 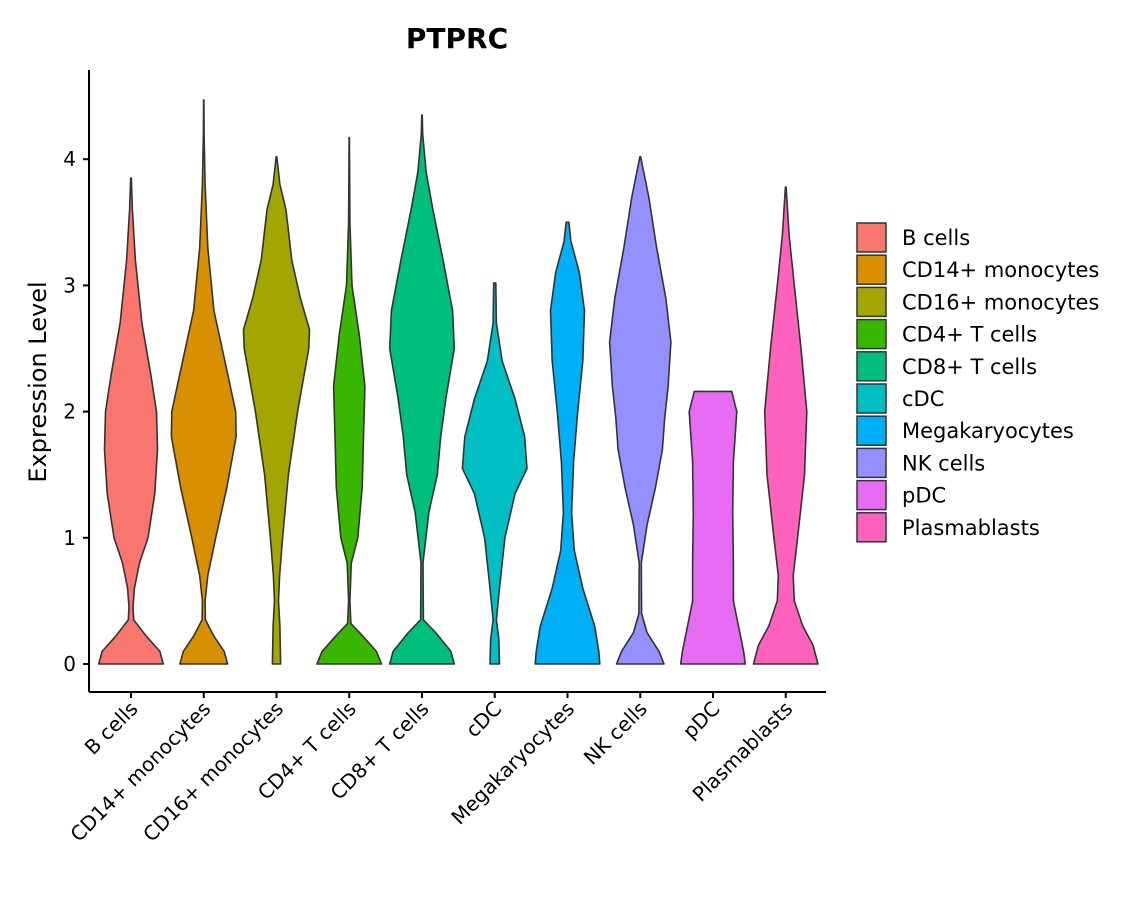 I want to click on legend-label-cd14-plus-monocytes: CD14+ monocytes, so click(x=1000, y=270).